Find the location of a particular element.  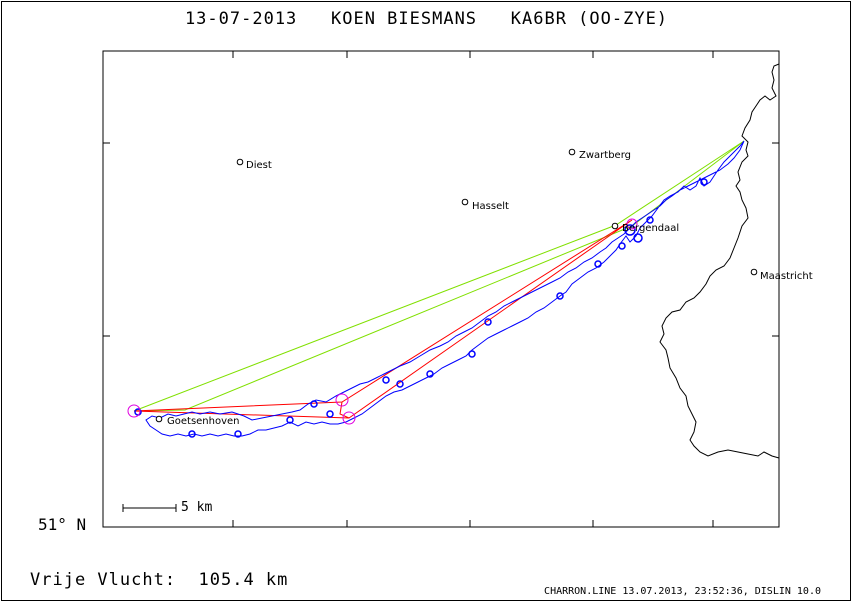

town-label-goetsenhoven: Goetsenhoven is located at coordinates (203, 421).